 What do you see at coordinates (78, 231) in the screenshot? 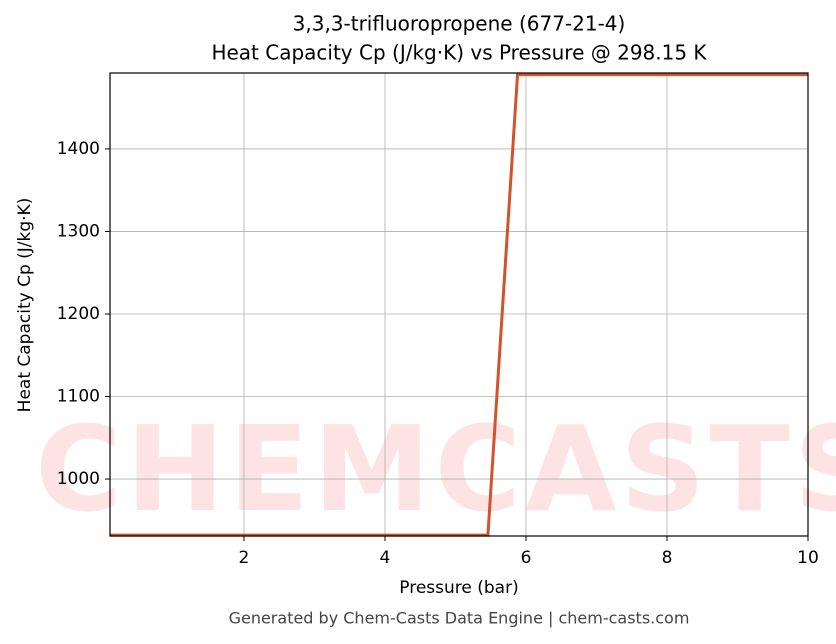
I see `y-tick-label: 1300` at bounding box center [78, 231].